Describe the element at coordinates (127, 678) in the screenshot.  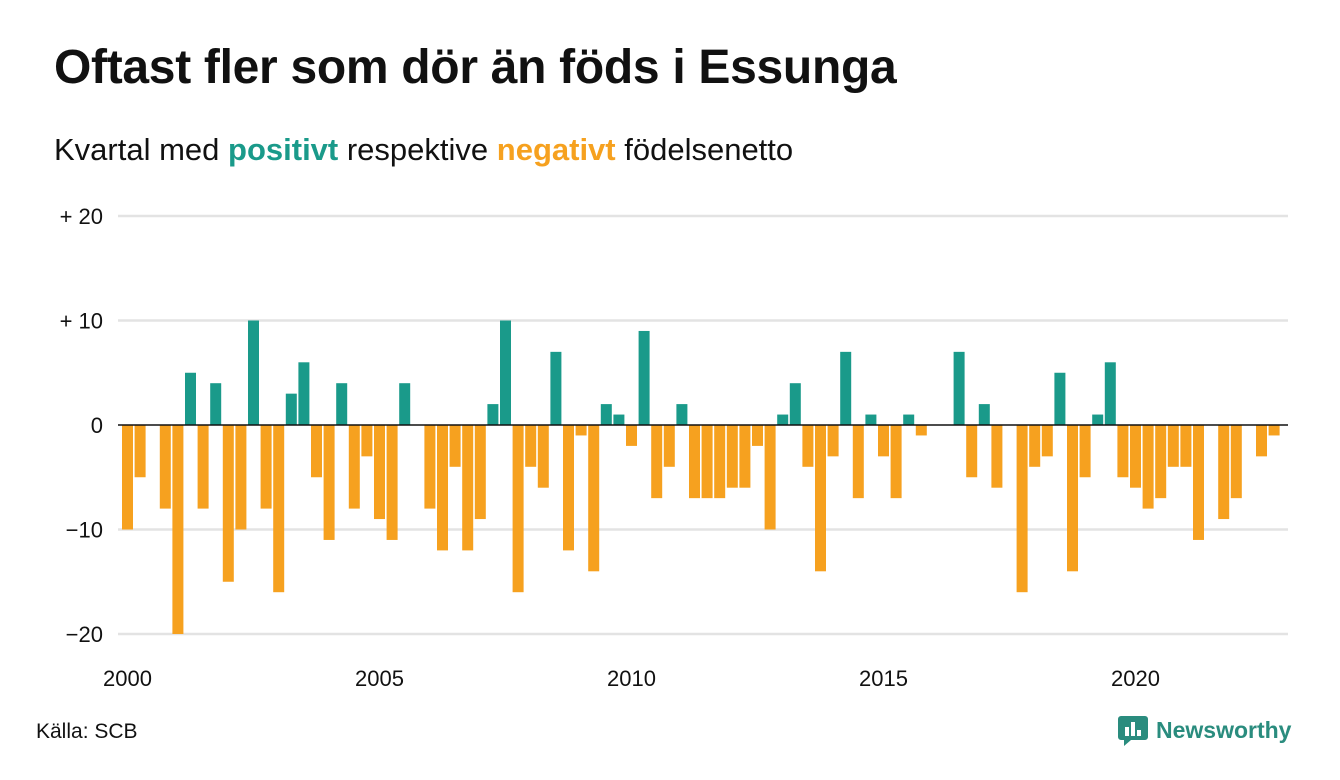
I see `x-tick-label: 2000` at that location.